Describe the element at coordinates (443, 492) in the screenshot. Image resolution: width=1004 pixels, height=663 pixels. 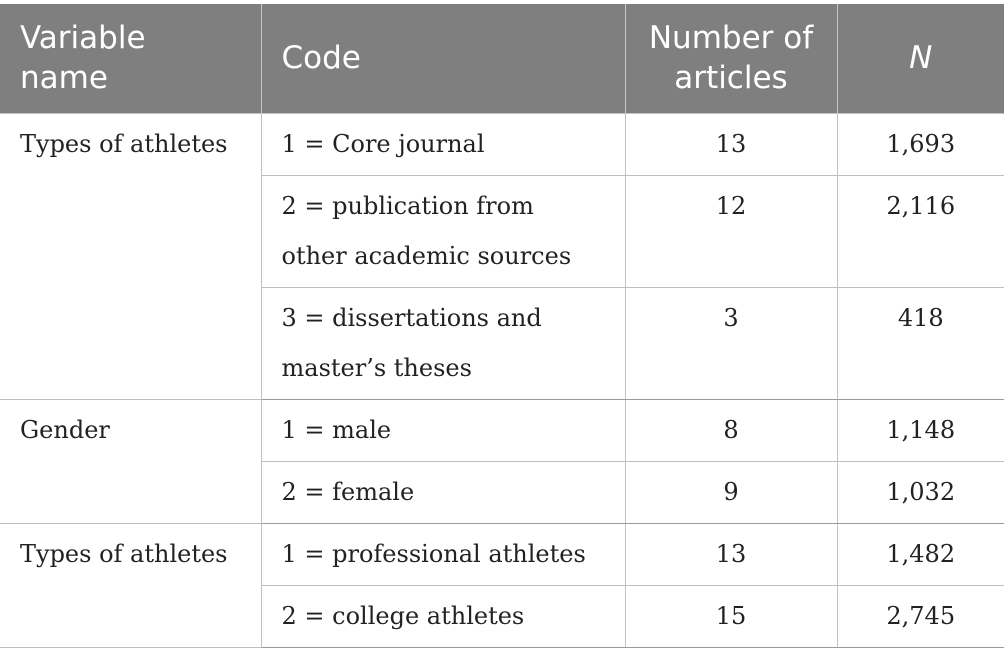
I see `code-cell: 2 = female` at that location.